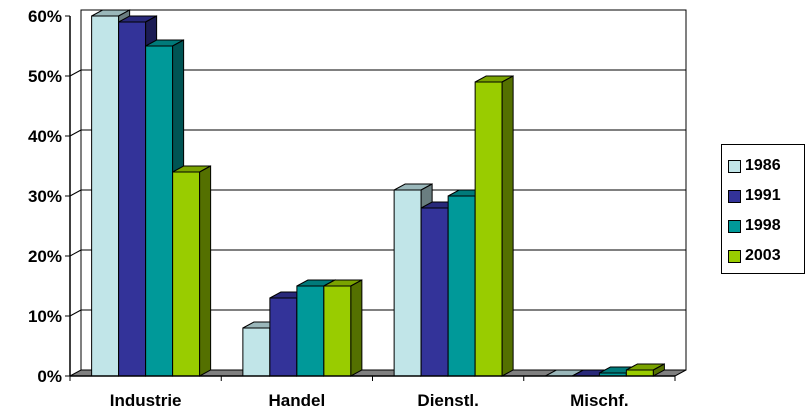 This screenshot has width=805, height=416. Describe the element at coordinates (369, 400) in the screenshot. I see `x-tick-labels: Industrie Handel Dienstl. Mischf.` at that location.